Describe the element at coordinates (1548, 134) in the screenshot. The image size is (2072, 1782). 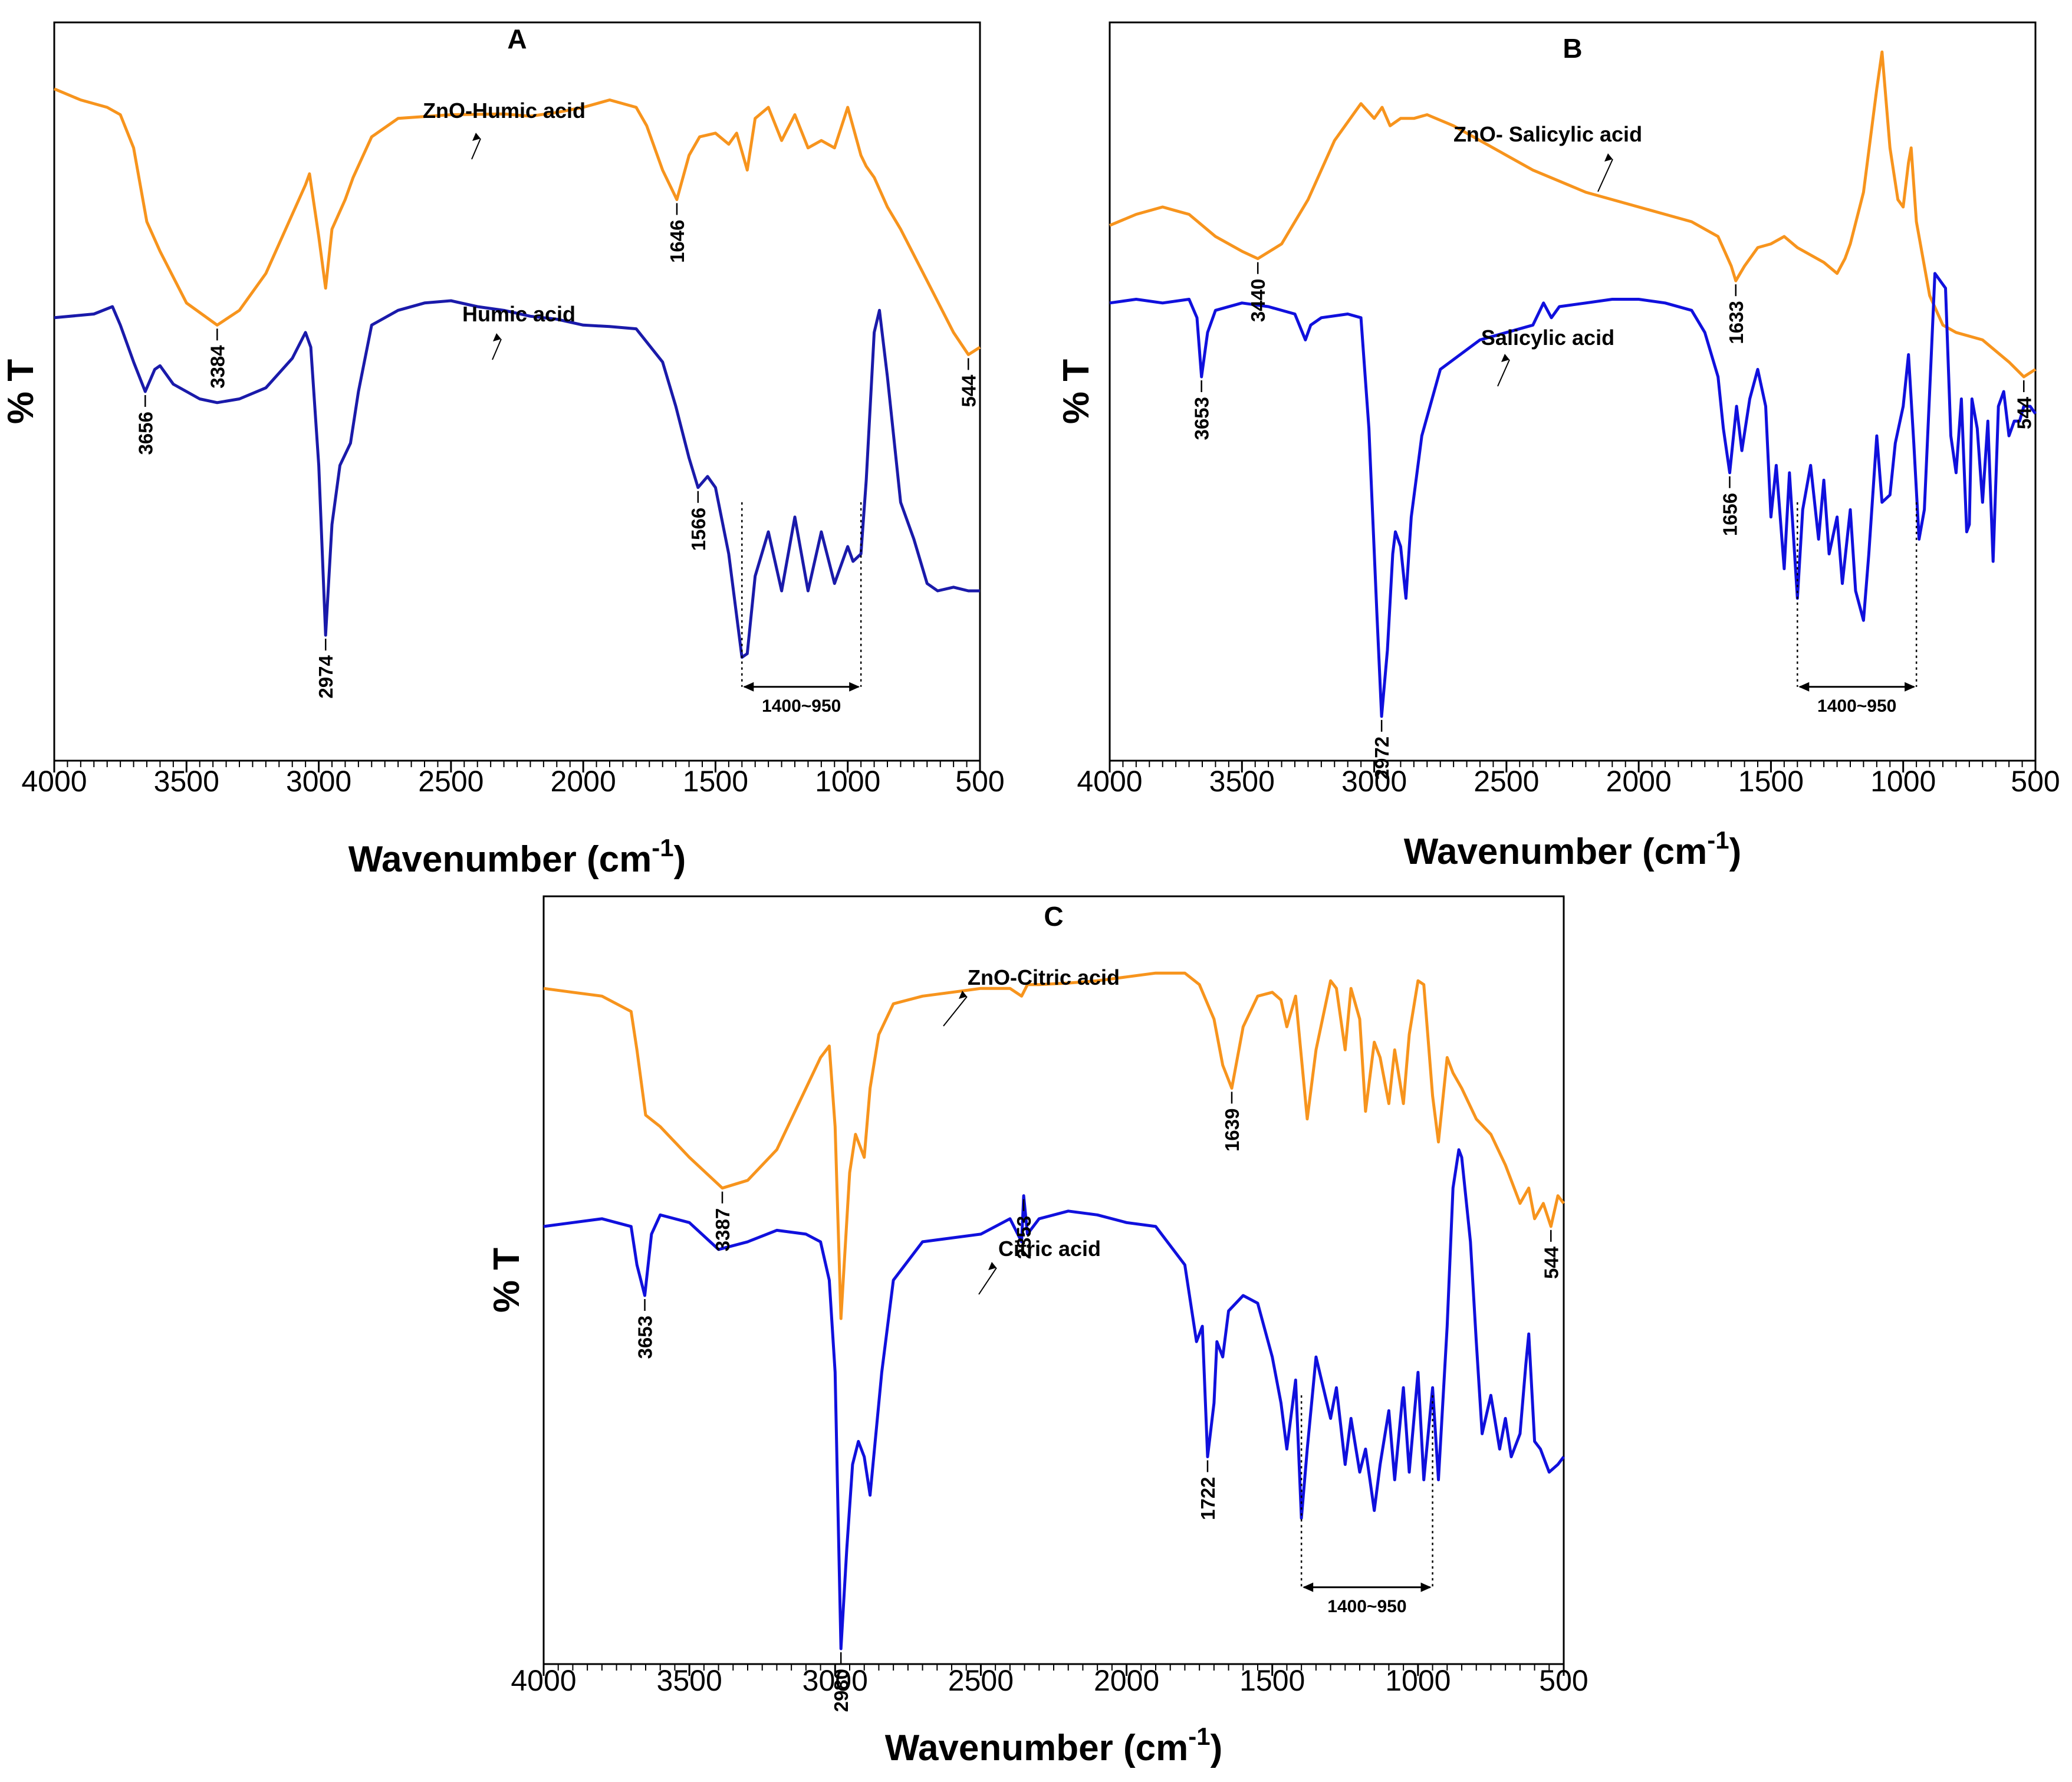
I see `series-label: ZnO- Salicylic acid` at that location.